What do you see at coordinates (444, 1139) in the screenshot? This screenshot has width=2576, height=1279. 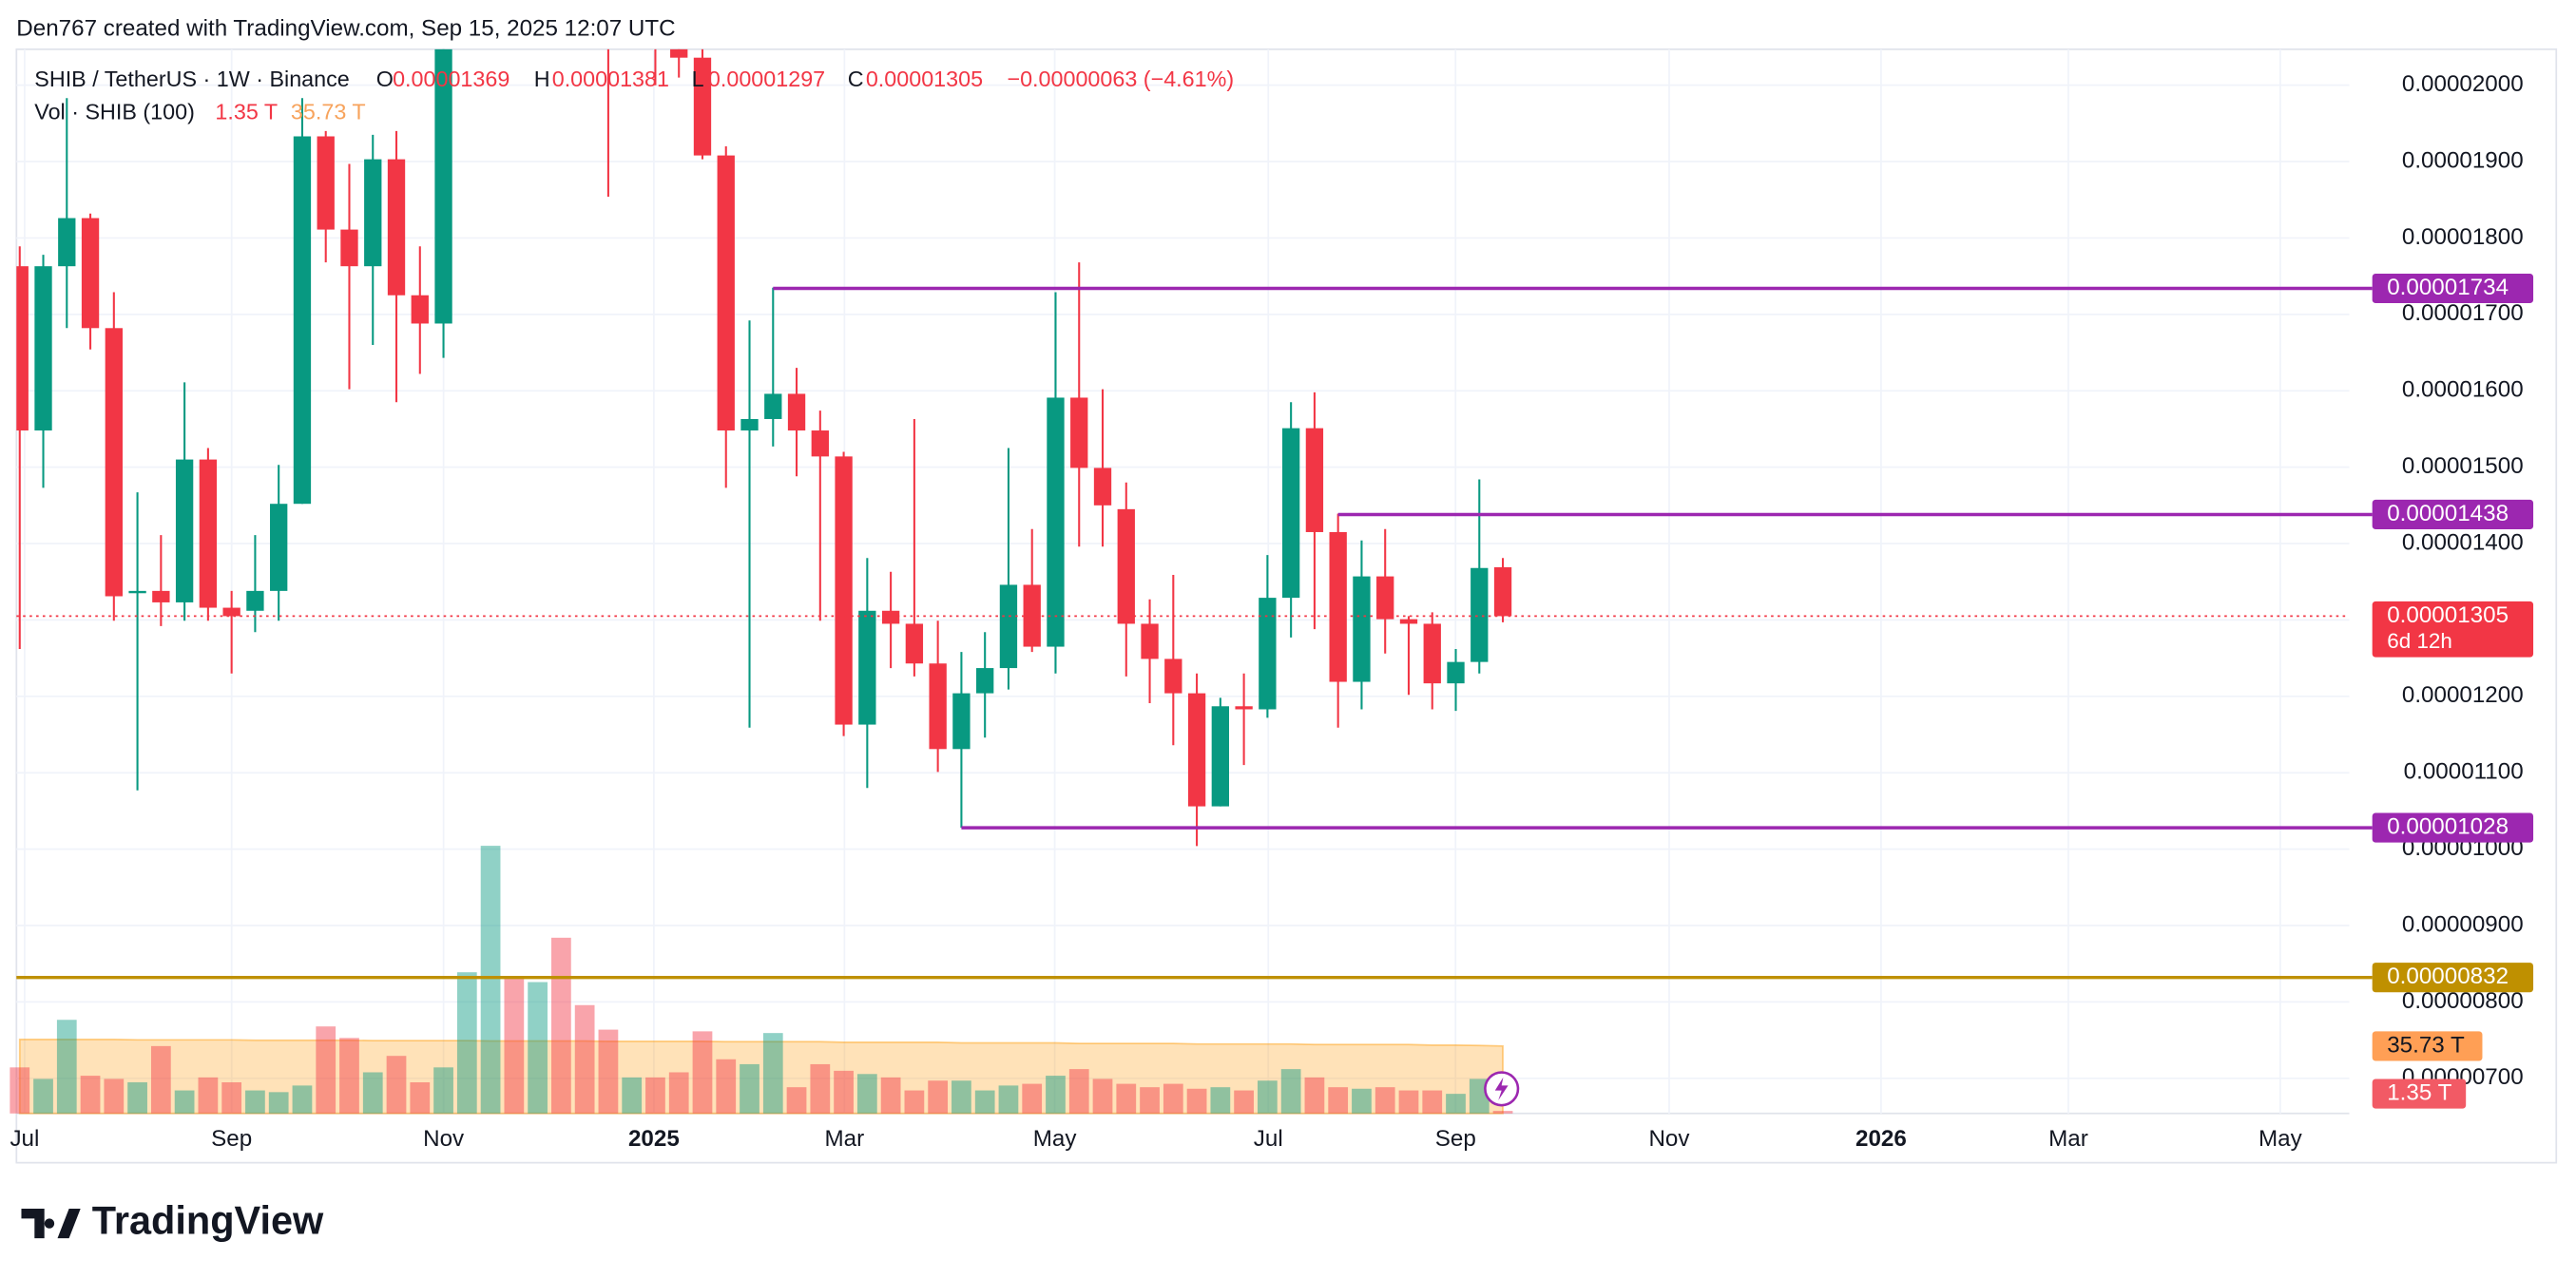 I see `x-tick-label: Nov` at bounding box center [444, 1139].